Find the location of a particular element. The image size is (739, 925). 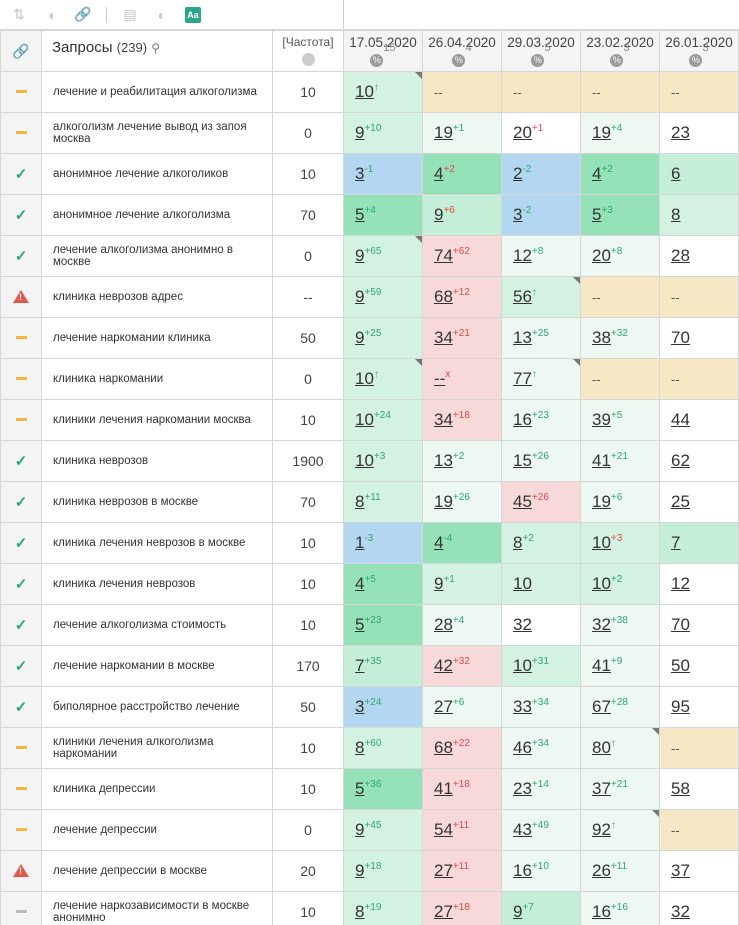

position-cell: 44 is located at coordinates (699, 420).